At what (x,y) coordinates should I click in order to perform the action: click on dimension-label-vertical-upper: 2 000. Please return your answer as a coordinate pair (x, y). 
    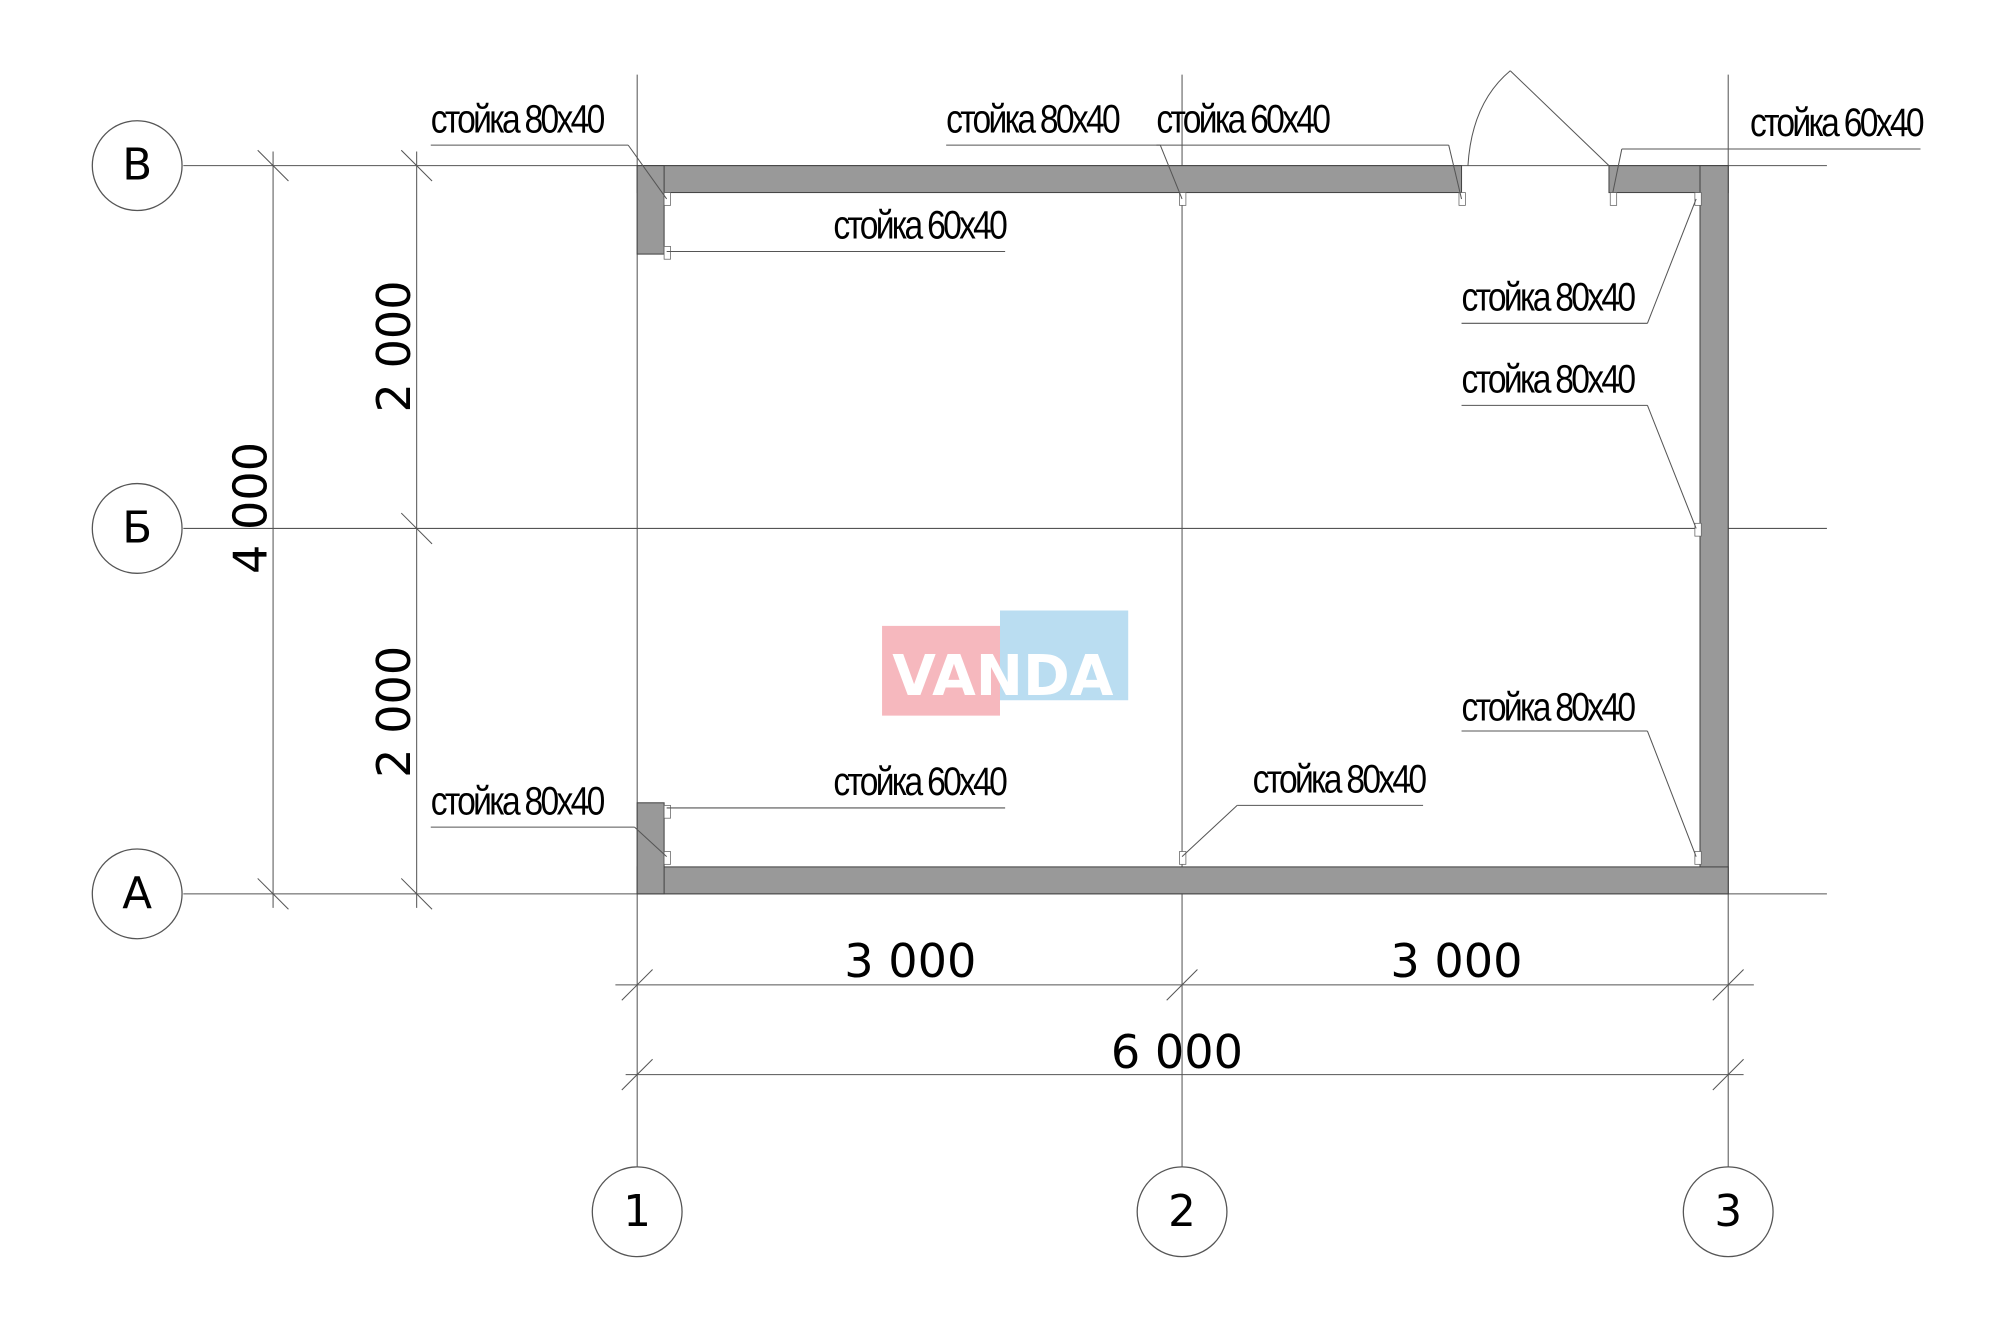
    Looking at the image, I should click on (394, 346).